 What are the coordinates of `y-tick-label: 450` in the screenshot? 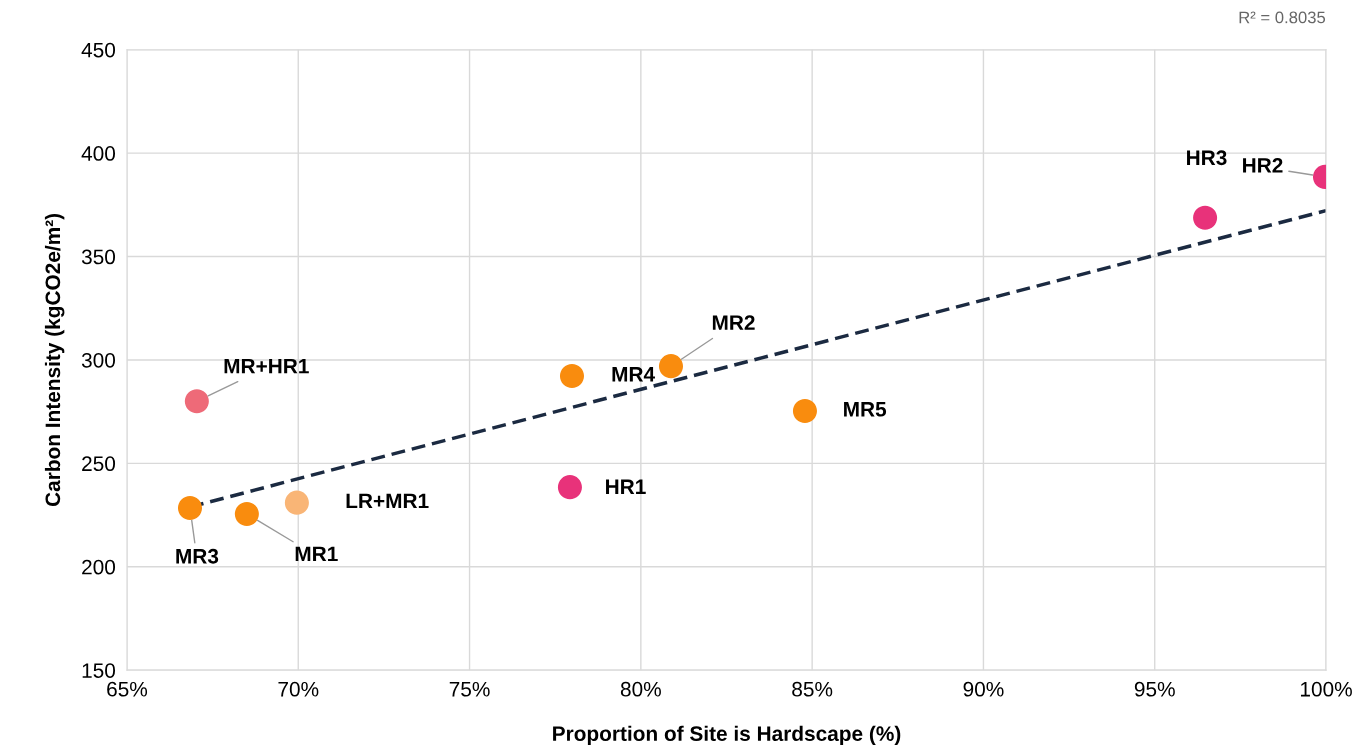 It's located at (98, 50).